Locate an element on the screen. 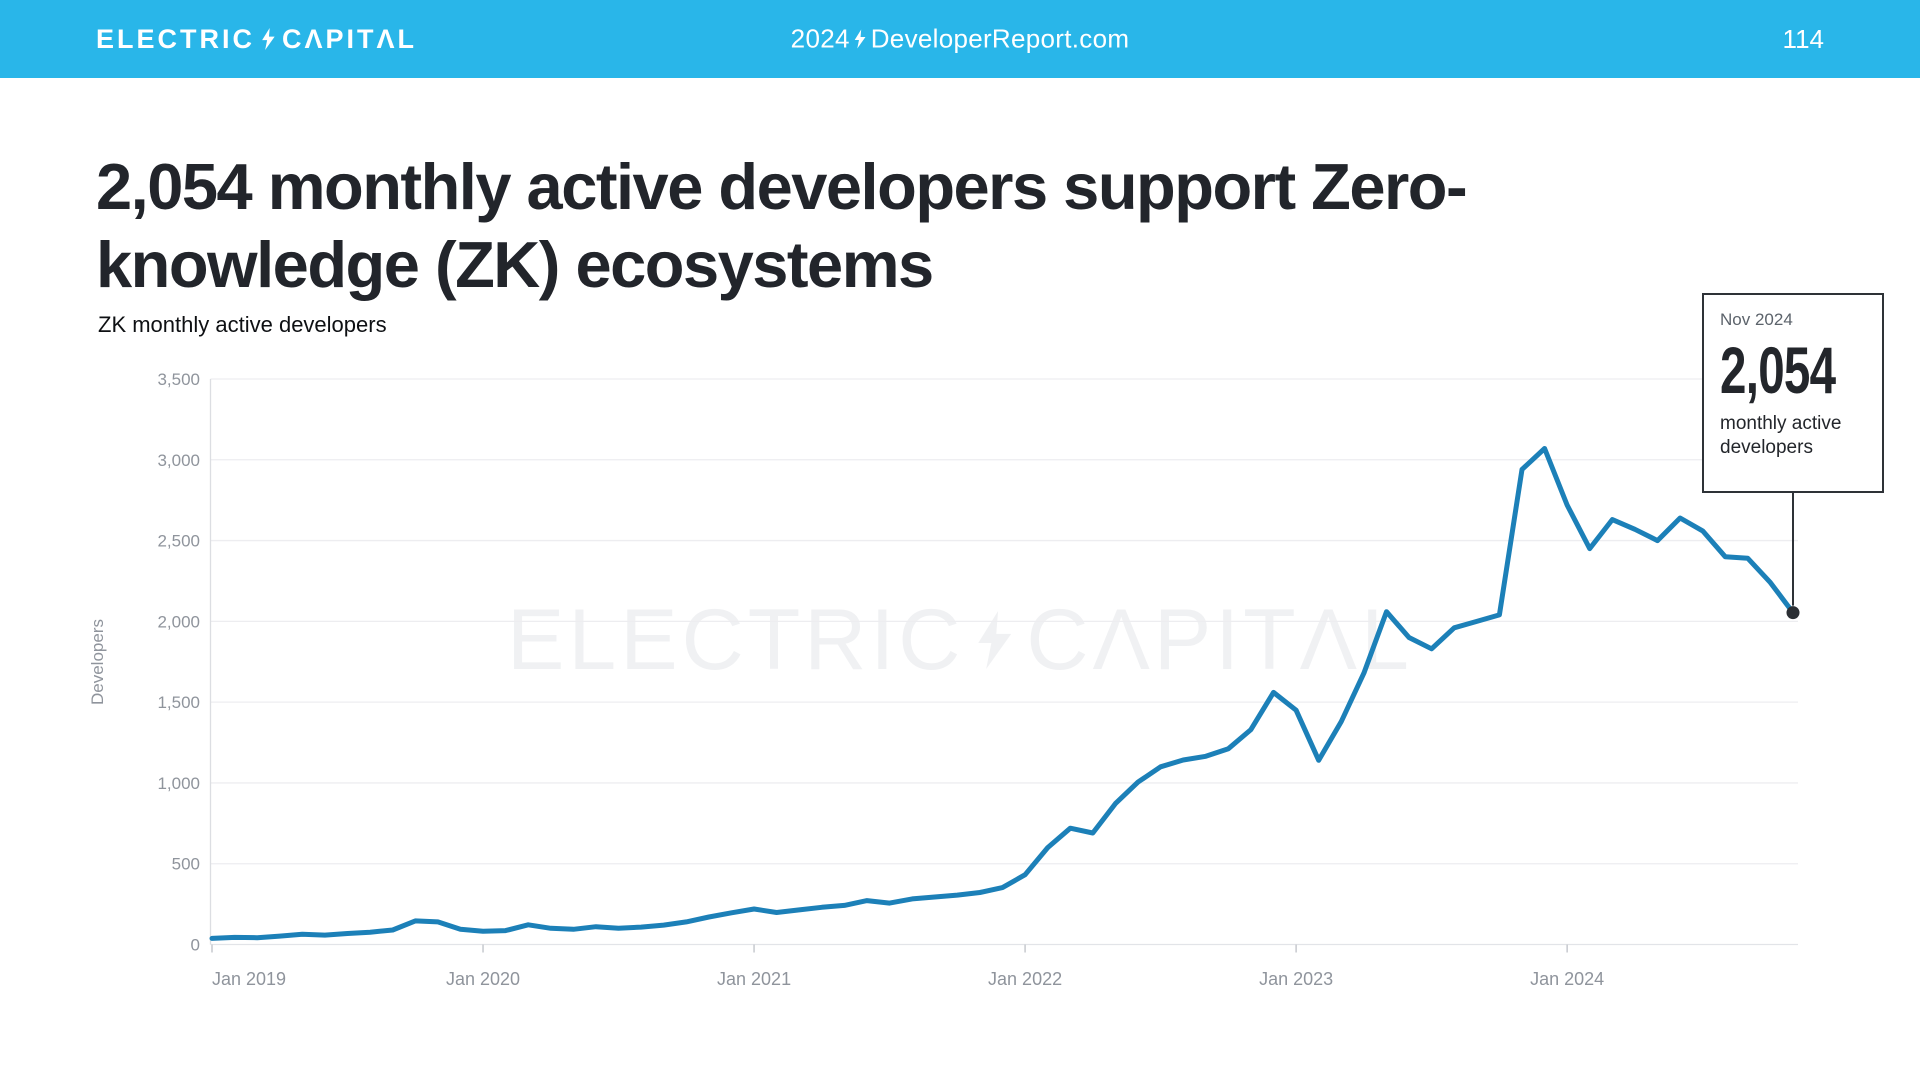 The image size is (1920, 1080). y-axis-label-500: 500 is located at coordinates (186, 864).